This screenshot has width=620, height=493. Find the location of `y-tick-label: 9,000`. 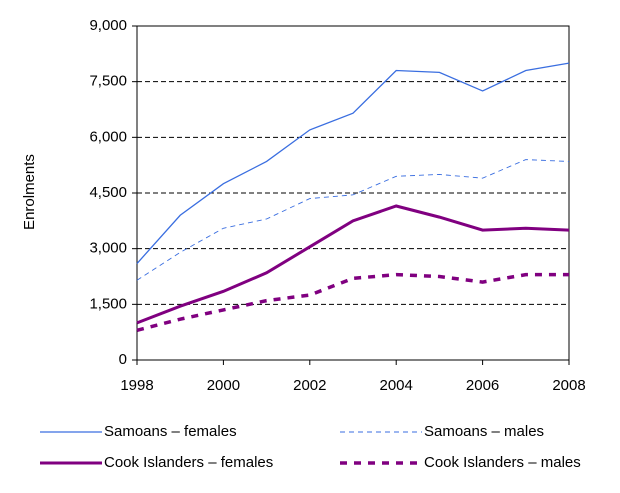

y-tick-label: 9,000 is located at coordinates (108, 25).